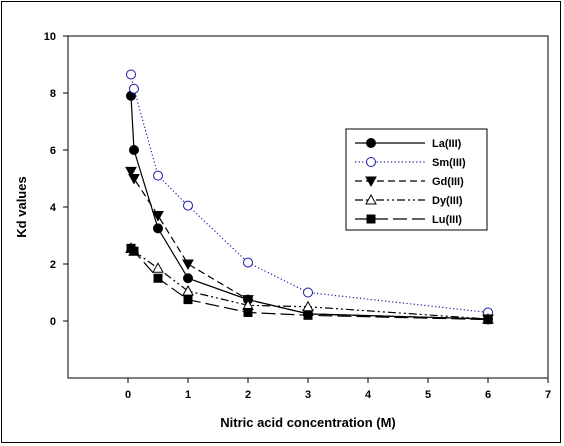  I want to click on legend: La(III) Sm(III) Gd(III) Dy(III) Lu(III), so click(410, 182).